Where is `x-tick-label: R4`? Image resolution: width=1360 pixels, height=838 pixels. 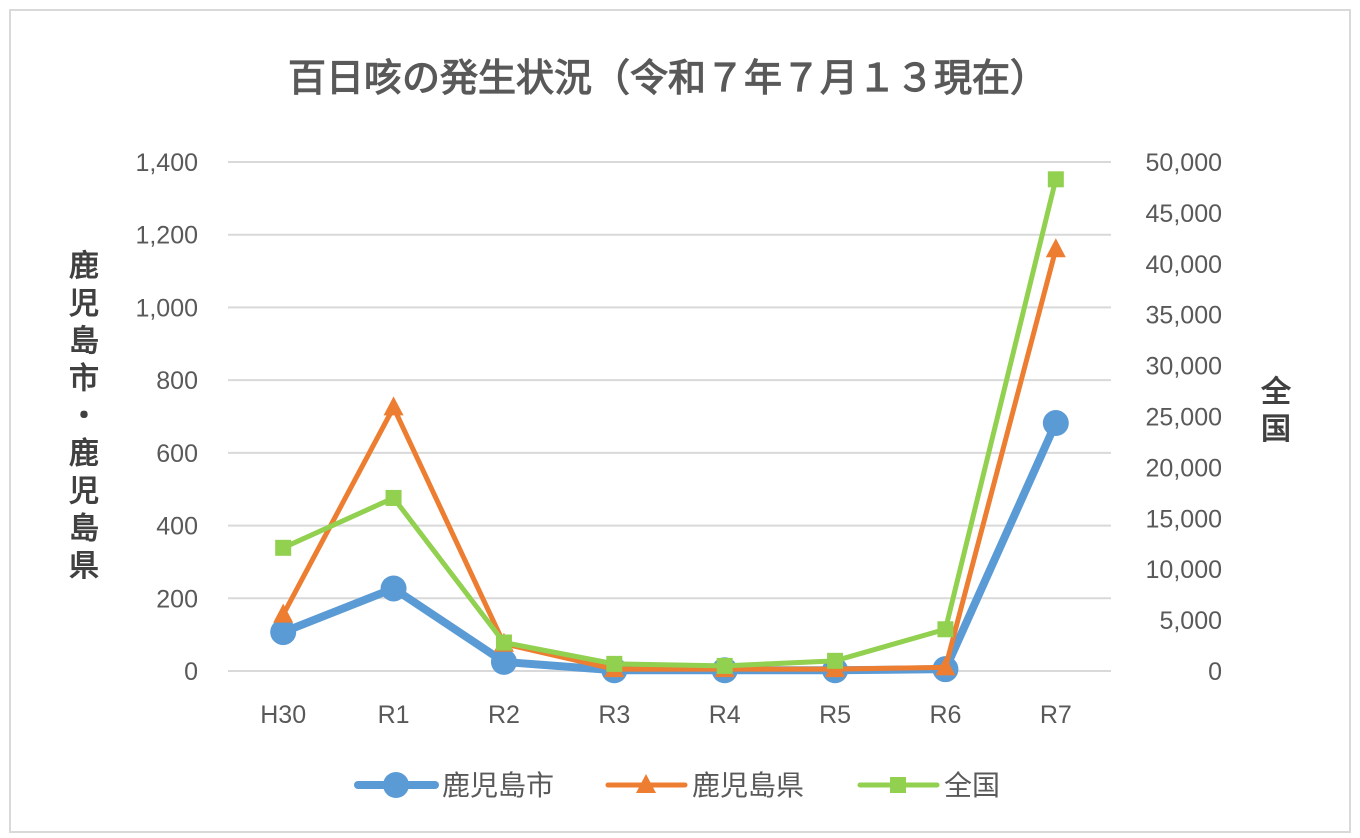 x-tick-label: R4 is located at coordinates (725, 715).